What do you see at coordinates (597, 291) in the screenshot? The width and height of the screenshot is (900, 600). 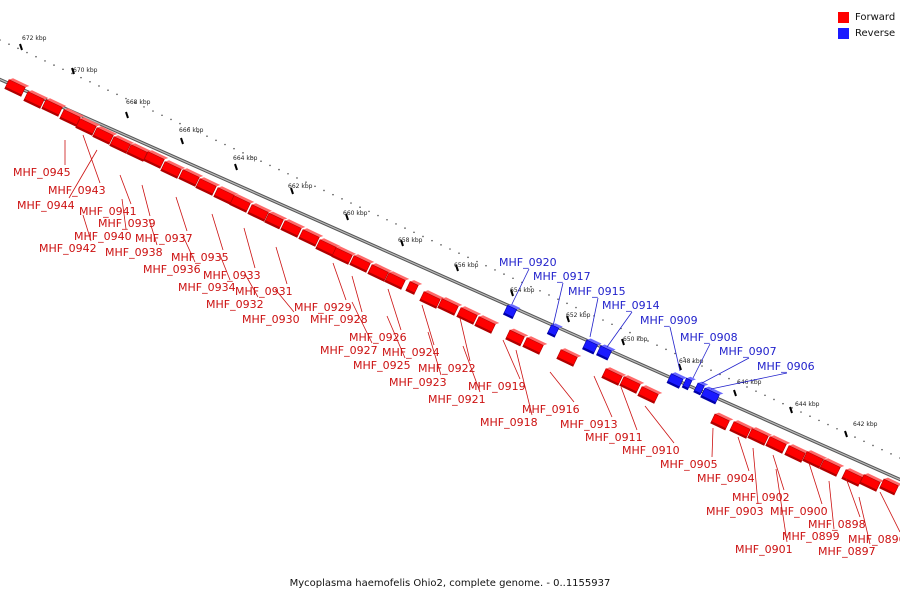 I see `gene-label: MHF_0915` at bounding box center [597, 291].